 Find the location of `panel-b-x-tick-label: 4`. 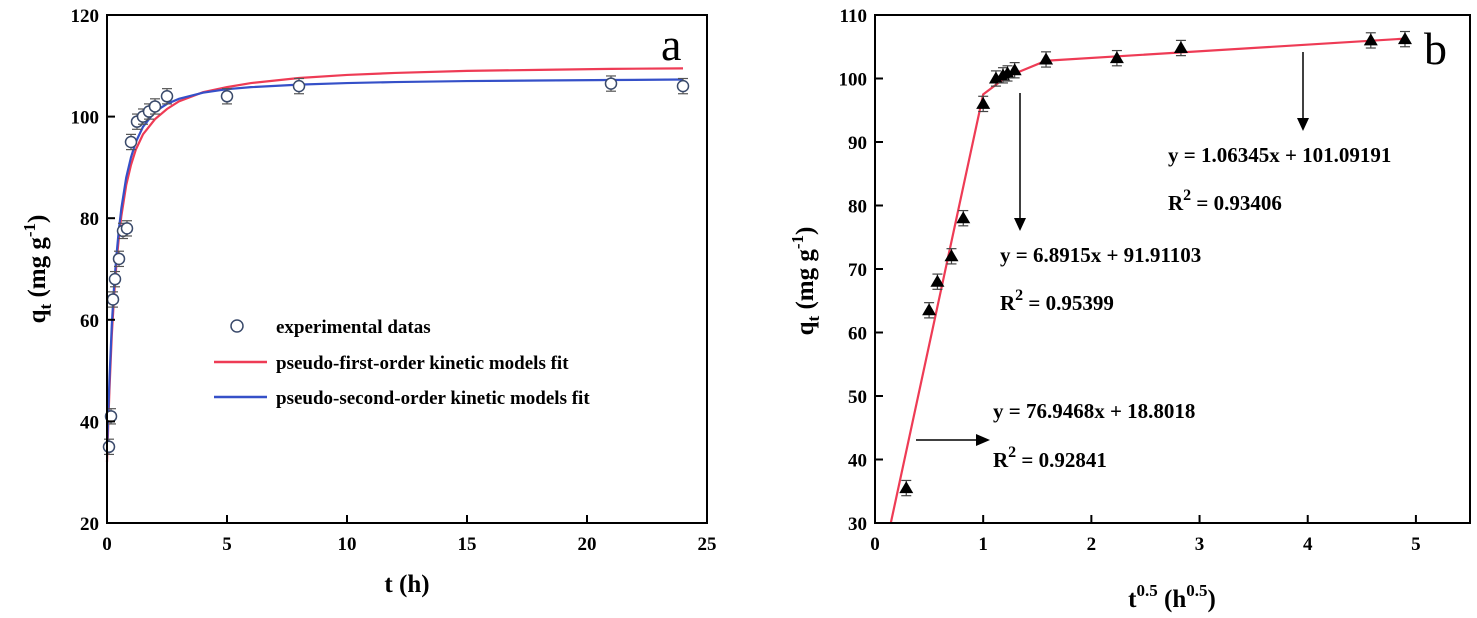

panel-b-x-tick-label: 4 is located at coordinates (1308, 544).